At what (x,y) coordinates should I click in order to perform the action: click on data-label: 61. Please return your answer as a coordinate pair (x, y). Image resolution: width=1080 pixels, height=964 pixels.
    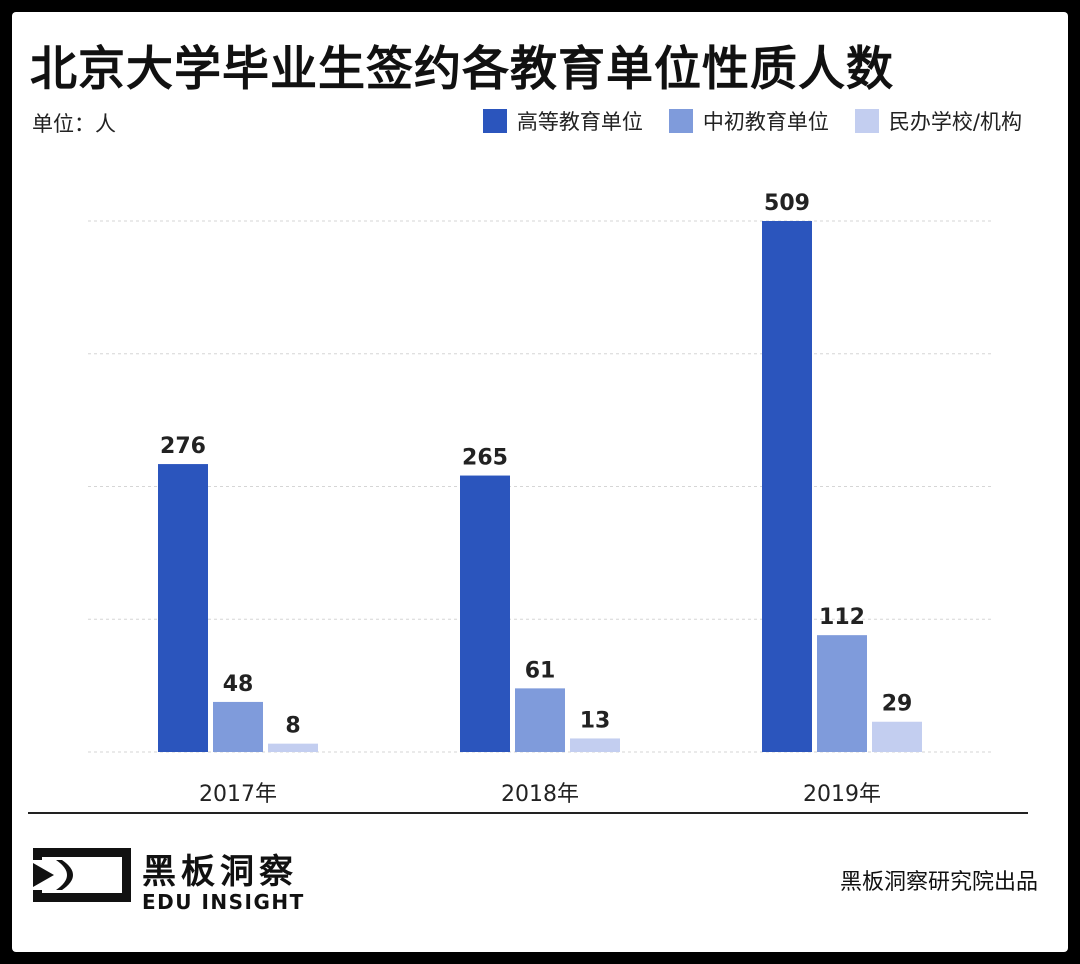
    Looking at the image, I should click on (540, 670).